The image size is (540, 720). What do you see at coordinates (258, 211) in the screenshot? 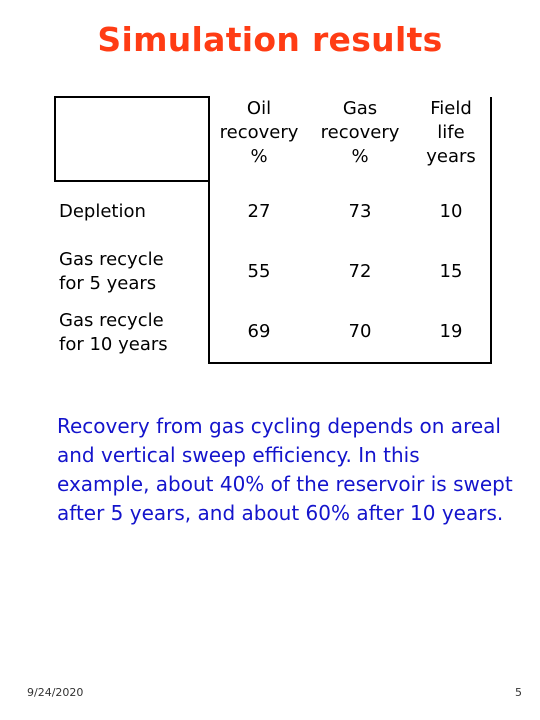
I see `cell-oil-recovery: 27` at bounding box center [258, 211].